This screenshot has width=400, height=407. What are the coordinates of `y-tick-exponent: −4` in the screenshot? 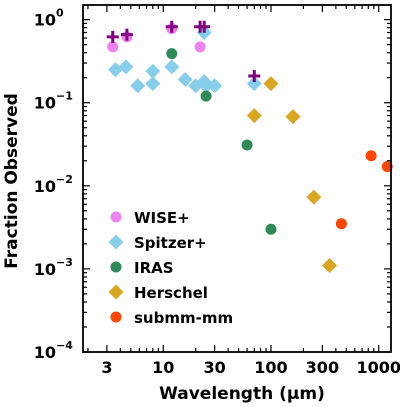 It's located at (64, 345).